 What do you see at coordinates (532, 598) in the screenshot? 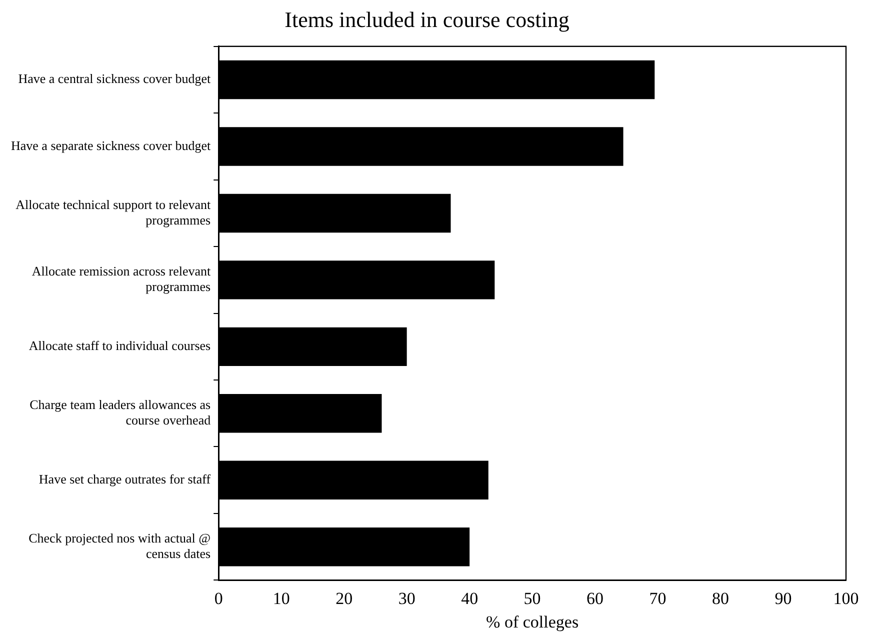
I see `x-tick-label: 50` at bounding box center [532, 598].